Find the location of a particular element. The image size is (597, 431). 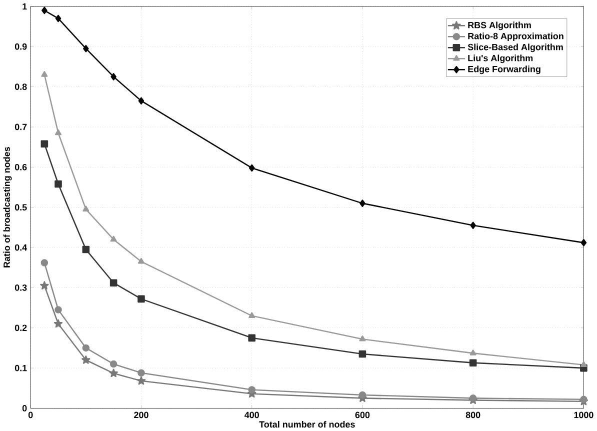

y-tick-label: 0.3 is located at coordinates (20, 287).